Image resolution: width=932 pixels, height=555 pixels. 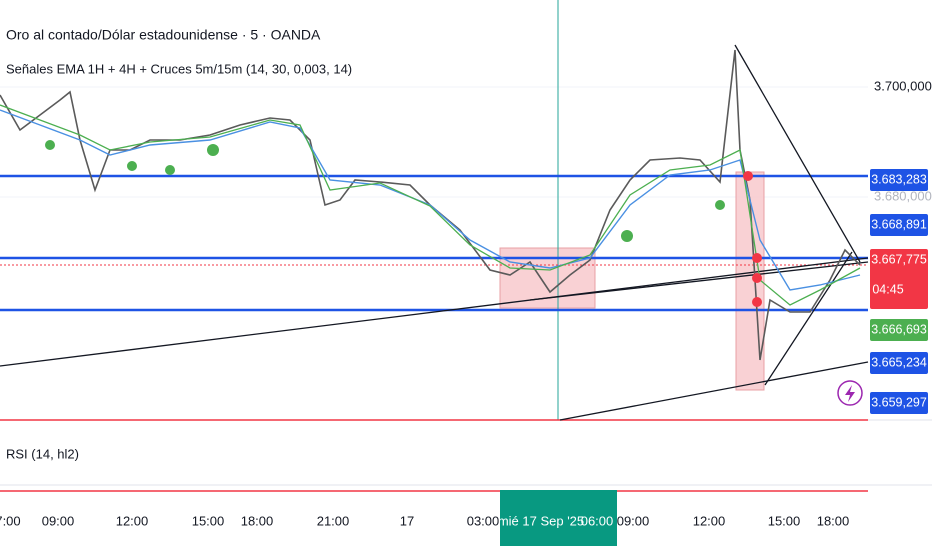 What do you see at coordinates (850, 393) in the screenshot?
I see `alert-icon-glyph` at bounding box center [850, 393].